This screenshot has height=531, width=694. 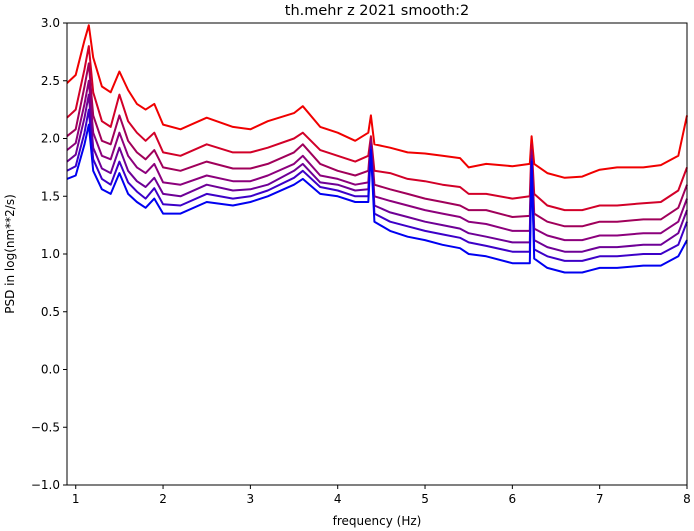 What do you see at coordinates (50, 312) in the screenshot?
I see `y-tick-label: 0.5` at bounding box center [50, 312].